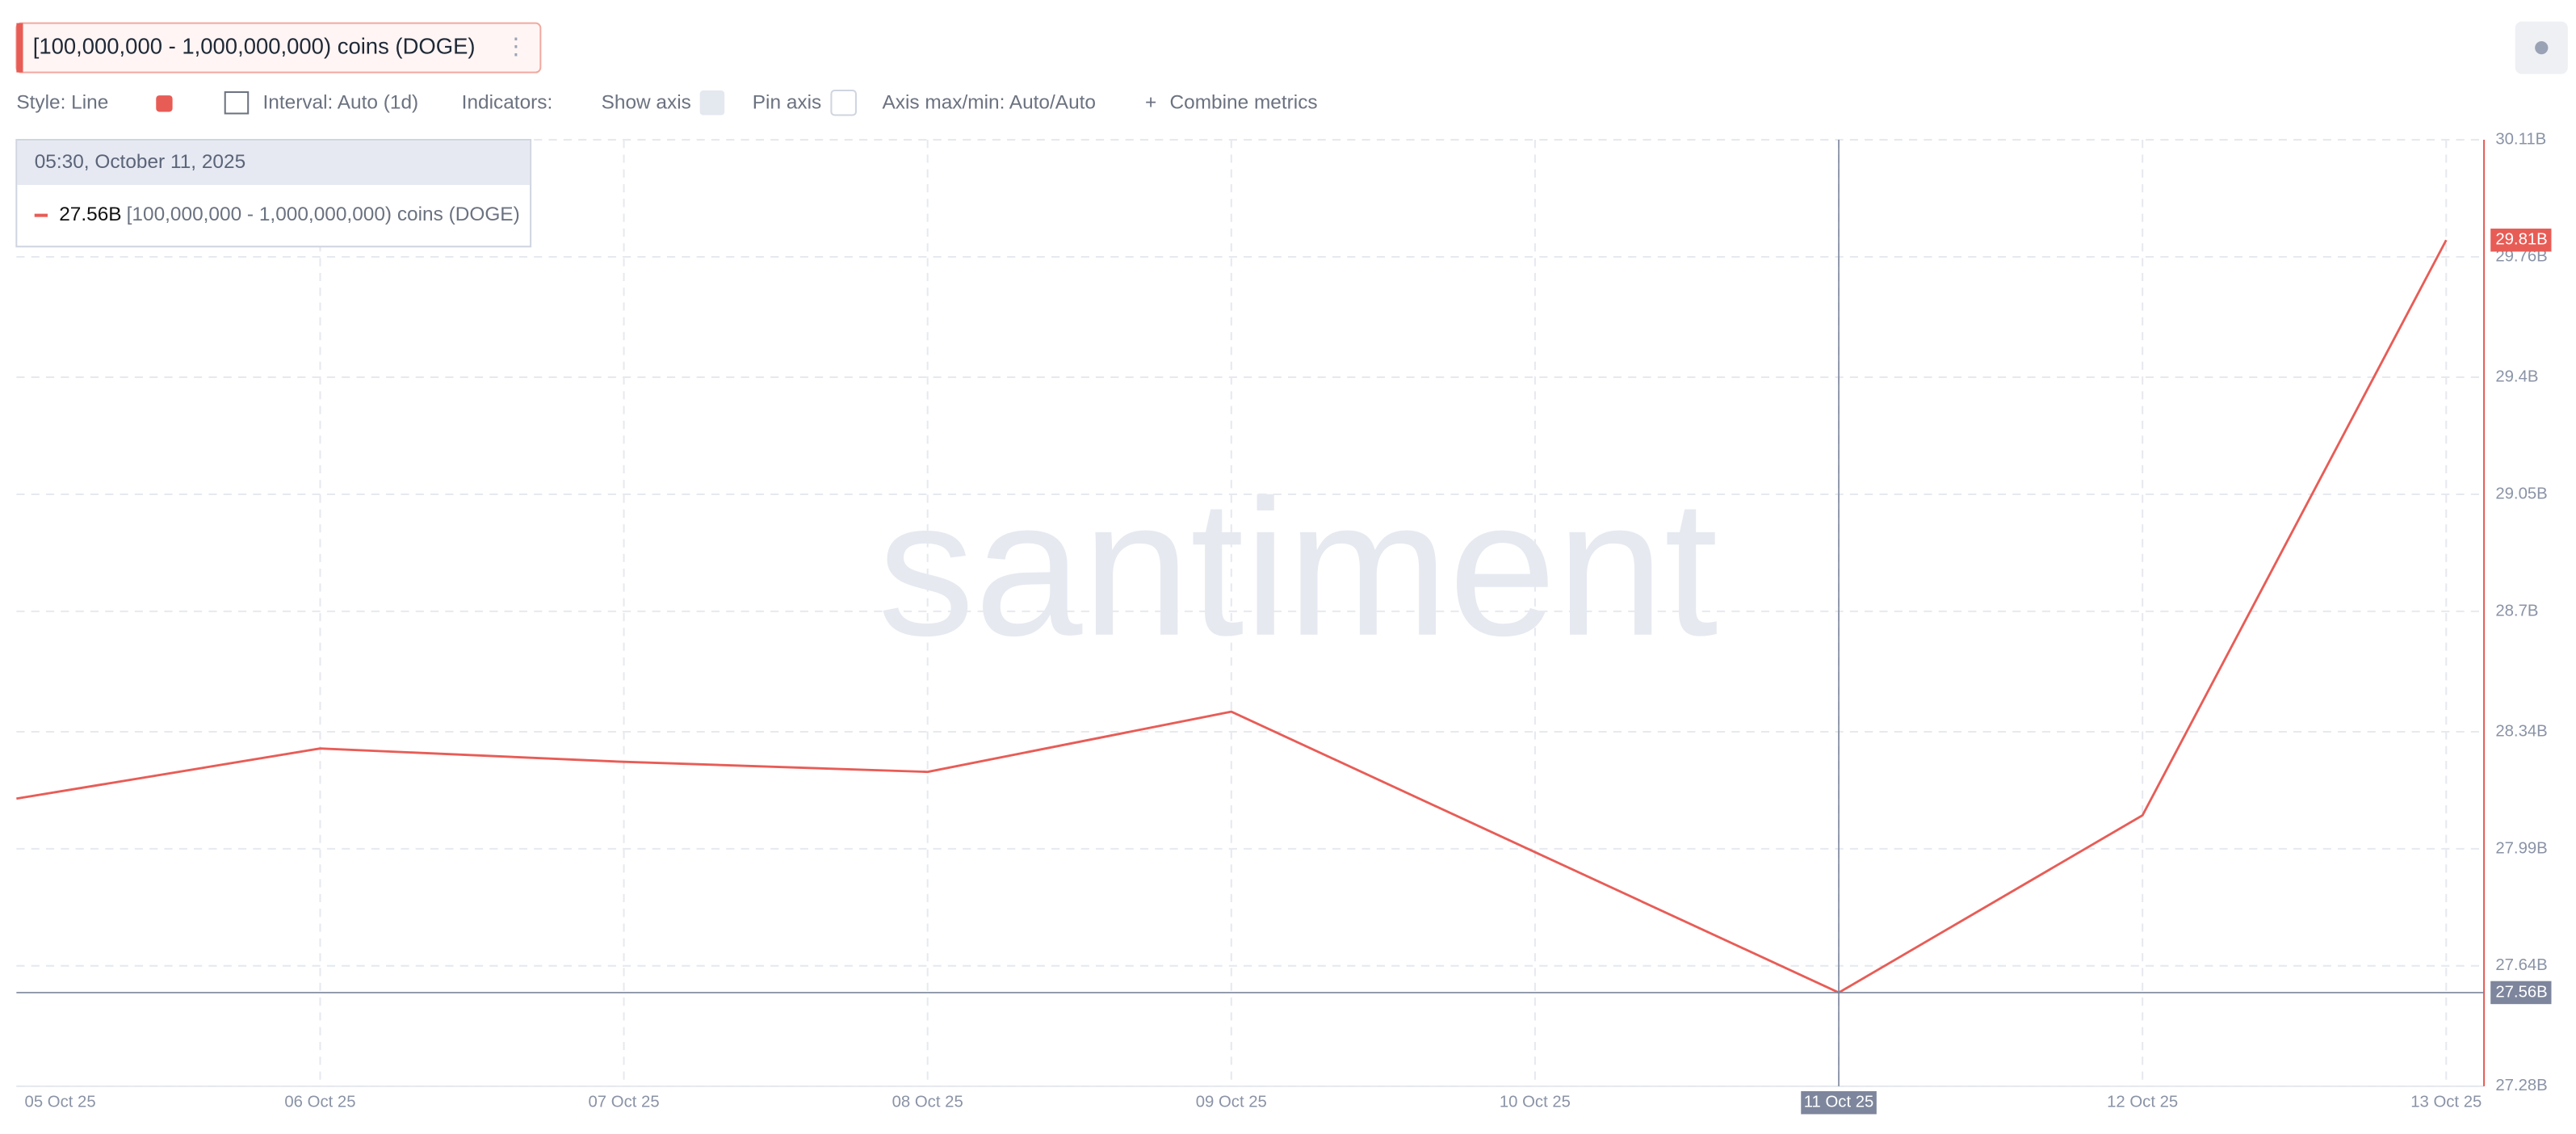  I want to click on indicators-select: Indicators:, so click(508, 103).